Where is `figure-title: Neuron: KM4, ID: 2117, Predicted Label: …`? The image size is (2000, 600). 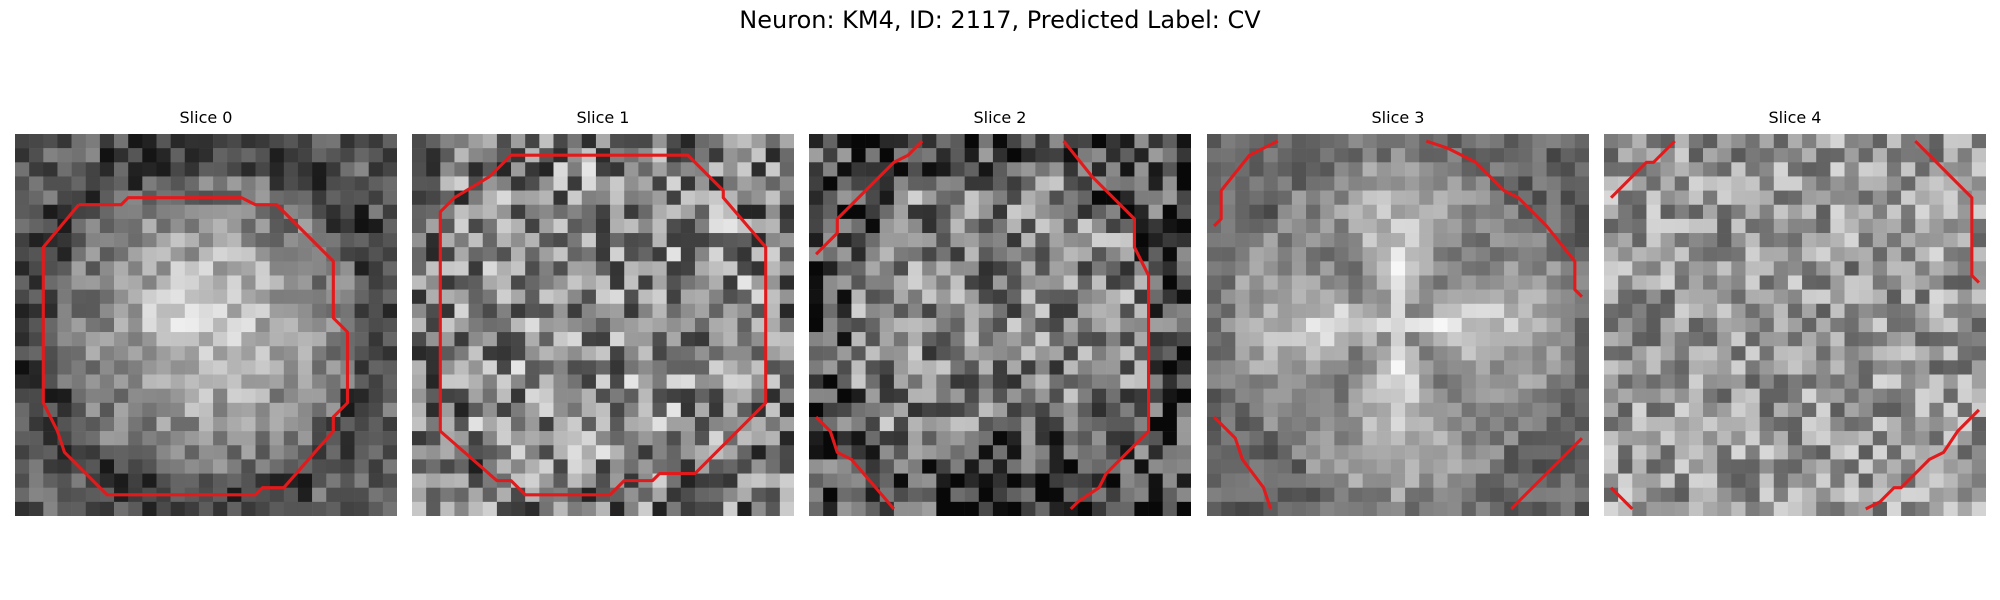
figure-title: Neuron: KM4, ID: 2117, Predicted Label: … is located at coordinates (1000, 20).